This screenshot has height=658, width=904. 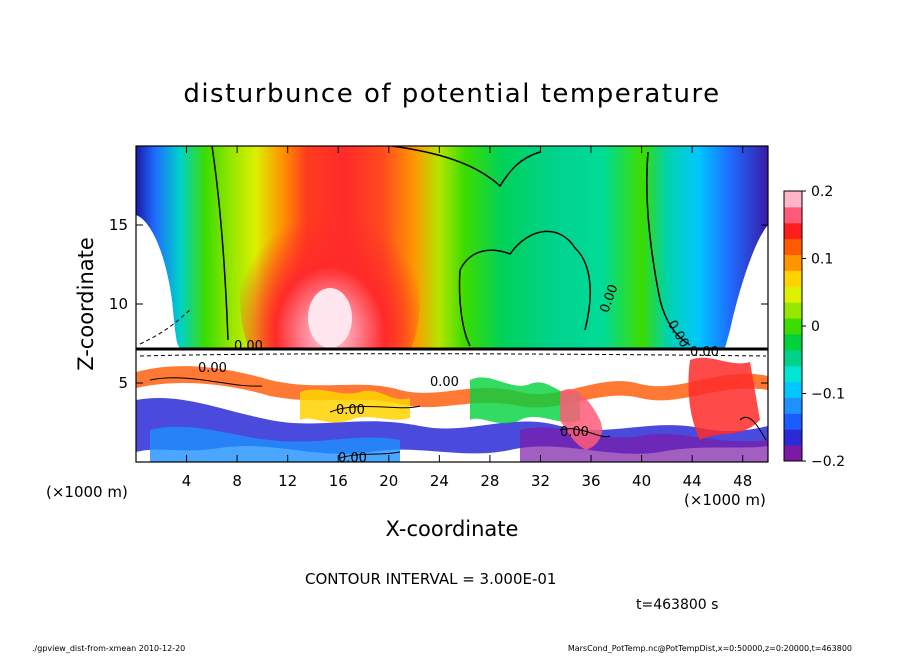 I want to click on edge-right, so click(x=746, y=286).